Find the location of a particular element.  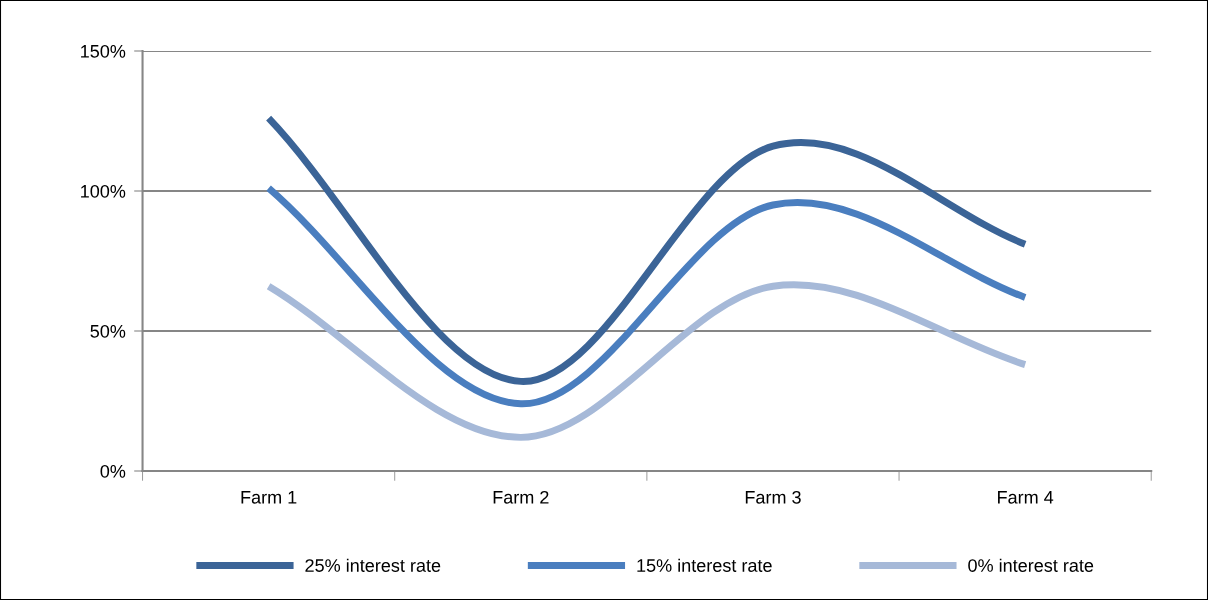

x-tick-label: Farm 2 is located at coordinates (521, 497).